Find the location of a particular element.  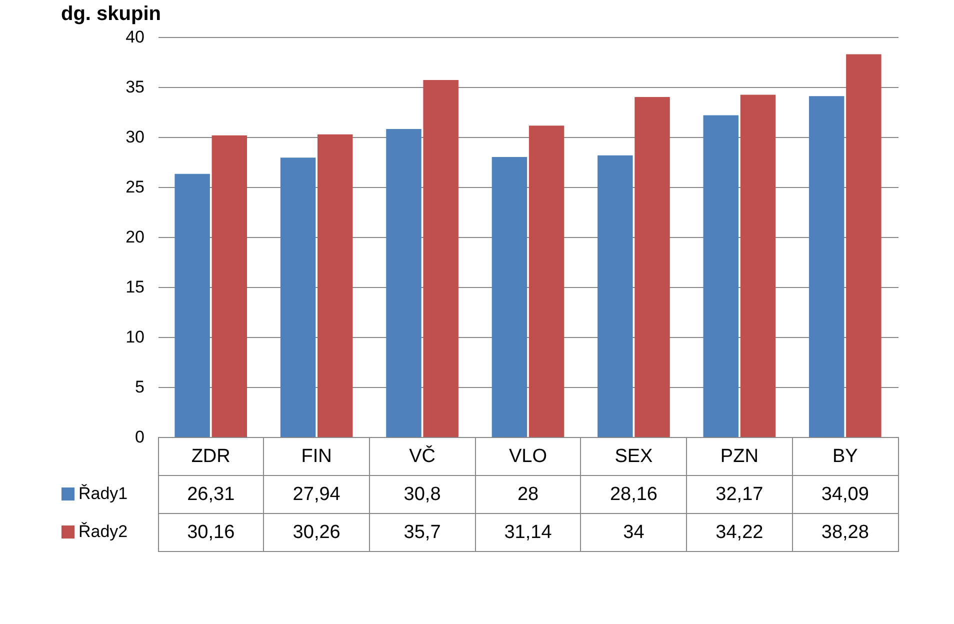

data-label: 35,7 is located at coordinates (422, 532).